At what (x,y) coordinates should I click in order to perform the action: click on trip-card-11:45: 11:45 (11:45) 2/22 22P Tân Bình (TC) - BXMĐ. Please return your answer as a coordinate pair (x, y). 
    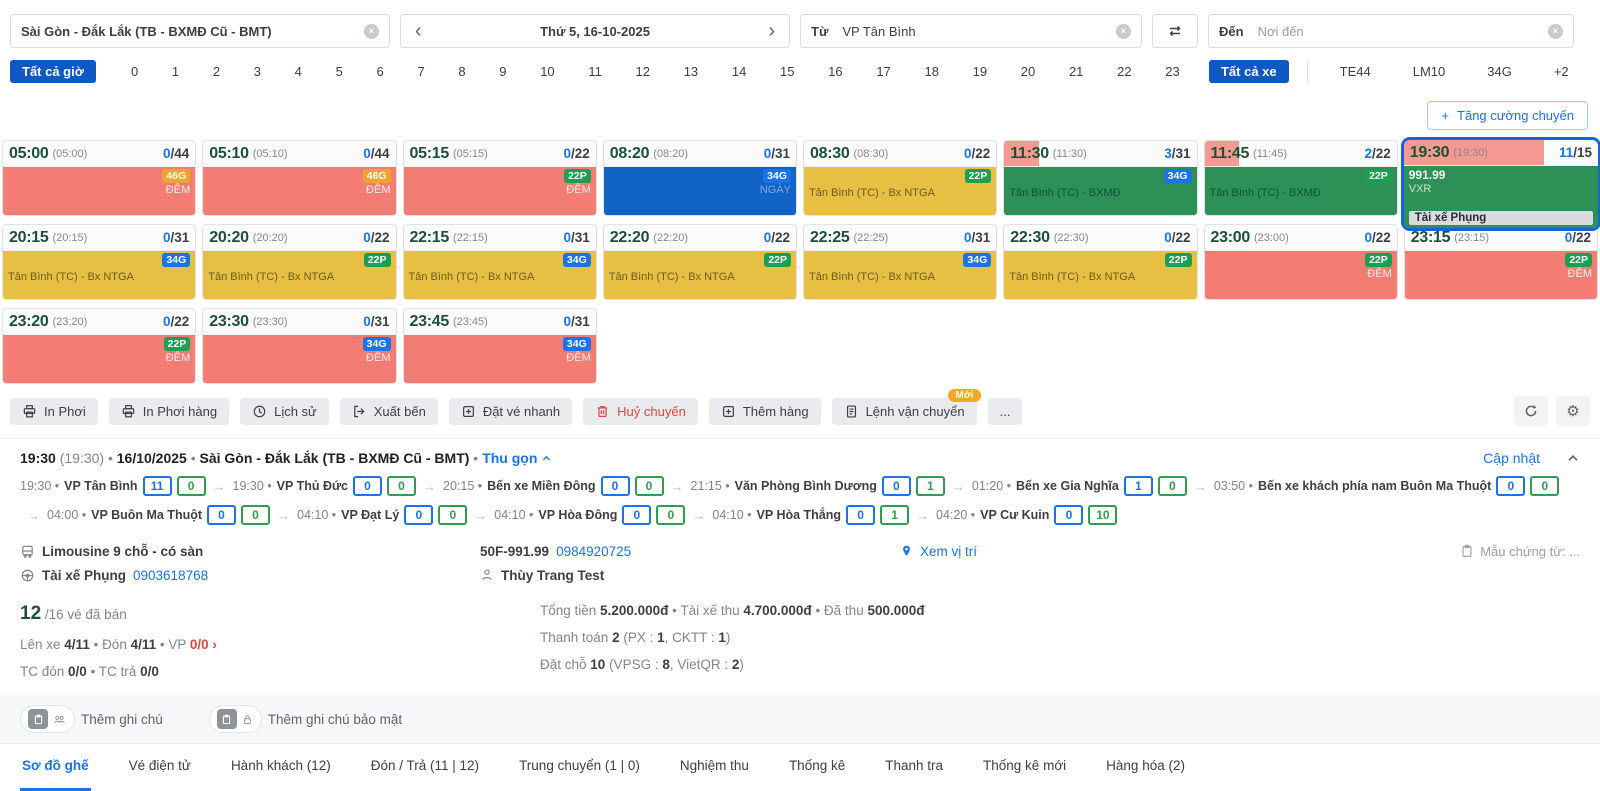
    Looking at the image, I should click on (1300, 178).